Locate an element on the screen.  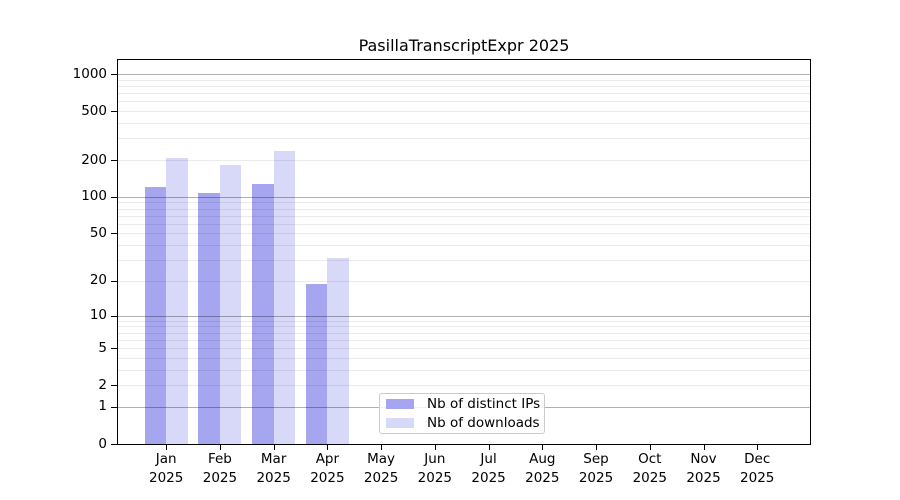
y-axis-tick-label: 0 is located at coordinates (102, 443).